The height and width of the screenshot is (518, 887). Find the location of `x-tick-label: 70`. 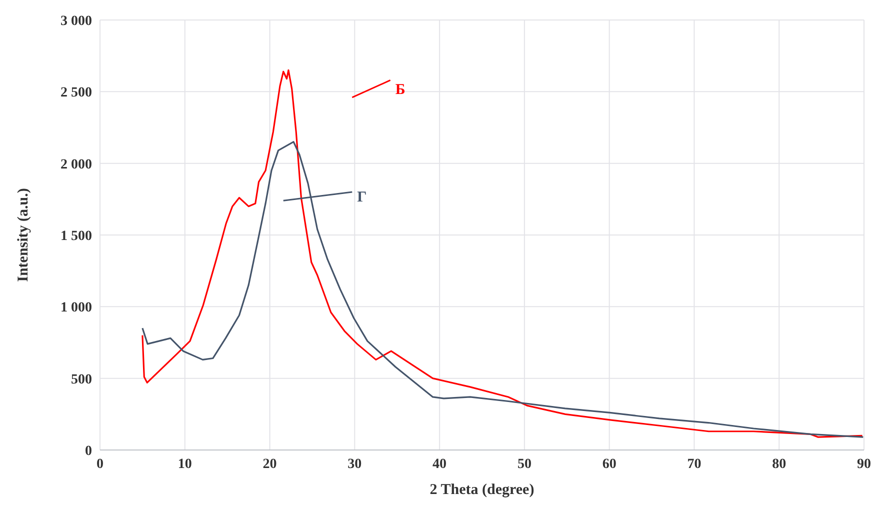

x-tick-label: 70 is located at coordinates (694, 464).